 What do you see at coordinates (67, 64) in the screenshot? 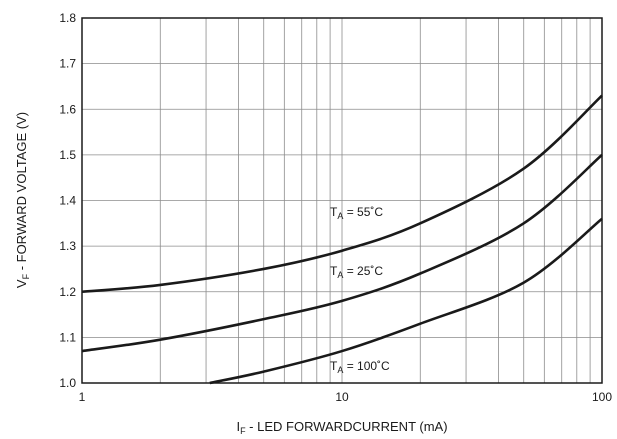
I see `y-tick-label: 1.7` at bounding box center [67, 64].